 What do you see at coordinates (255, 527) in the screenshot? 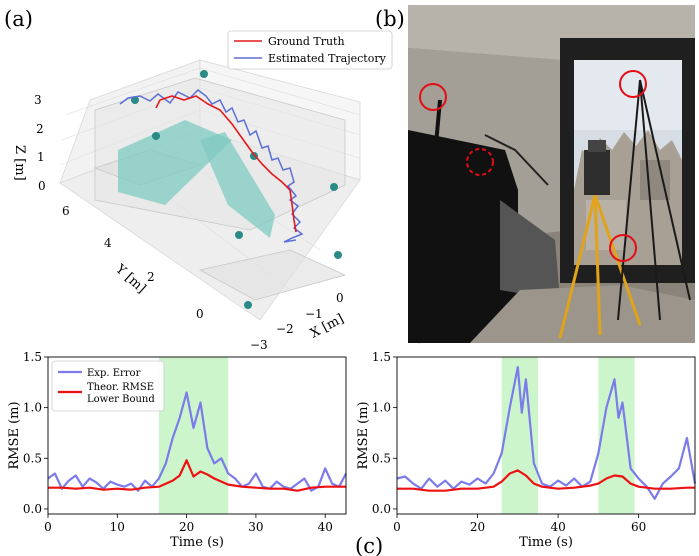
I see `x-tick-label: 30` at bounding box center [255, 527].